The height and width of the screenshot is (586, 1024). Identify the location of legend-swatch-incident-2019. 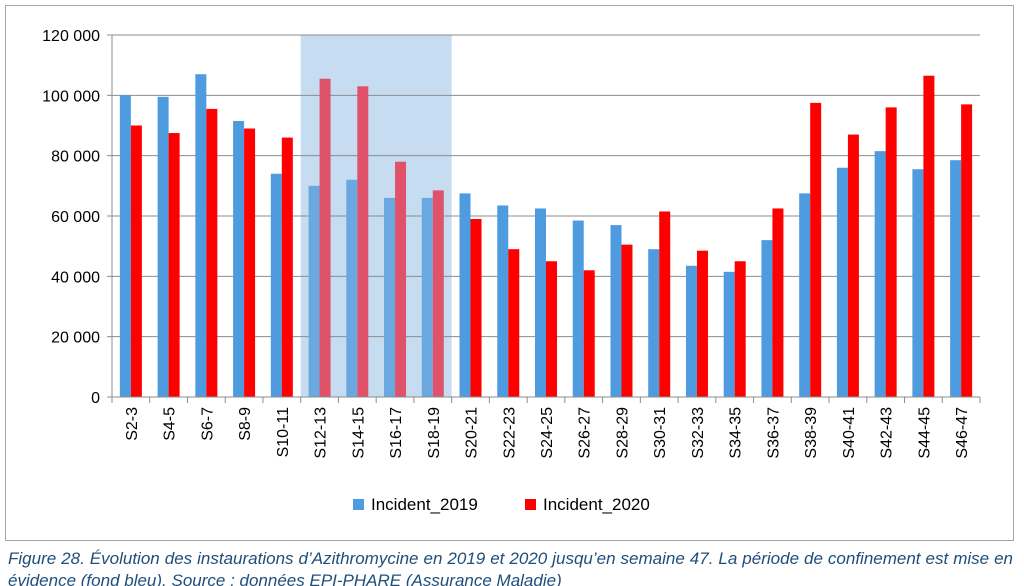
(358, 504).